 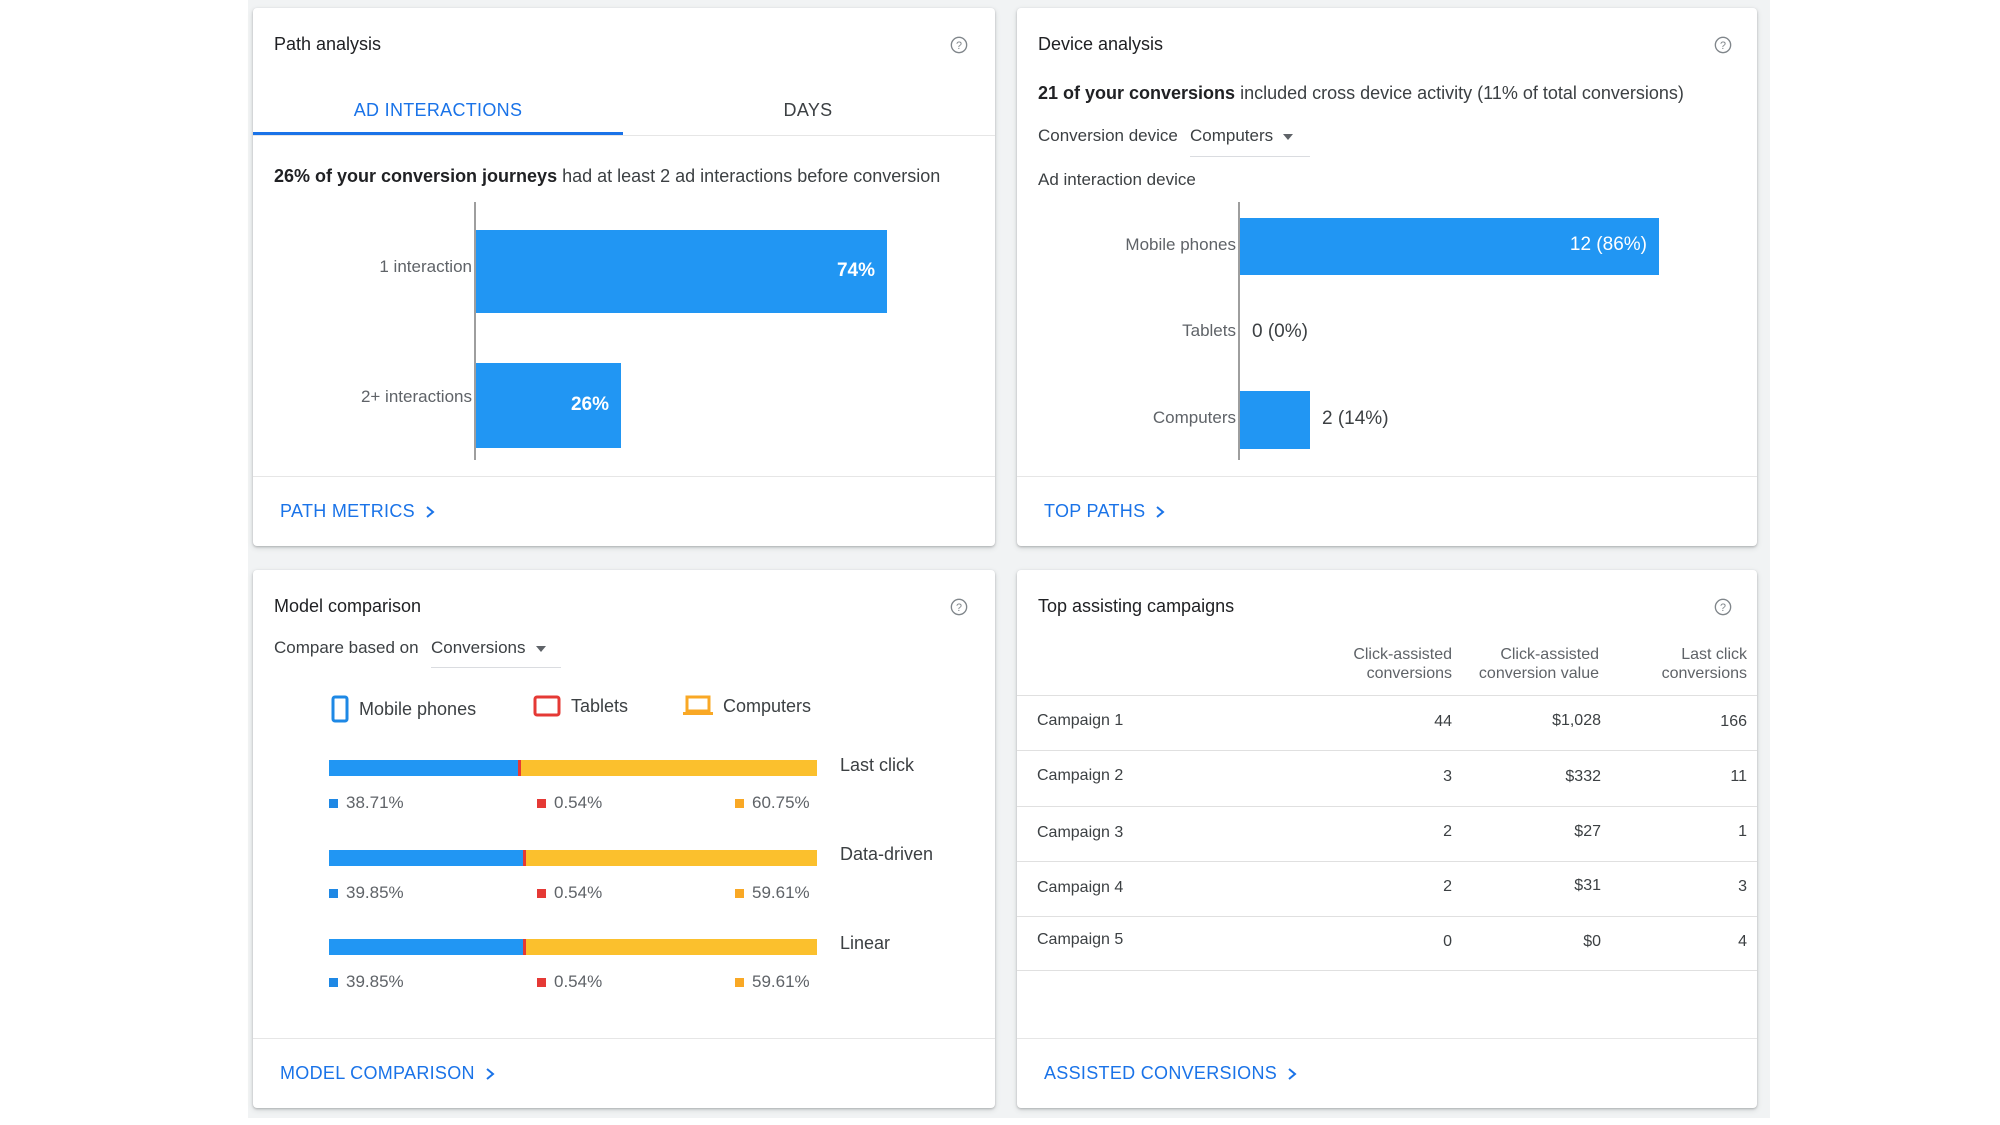 What do you see at coordinates (1239, 331) in the screenshot?
I see `chart-axis` at bounding box center [1239, 331].